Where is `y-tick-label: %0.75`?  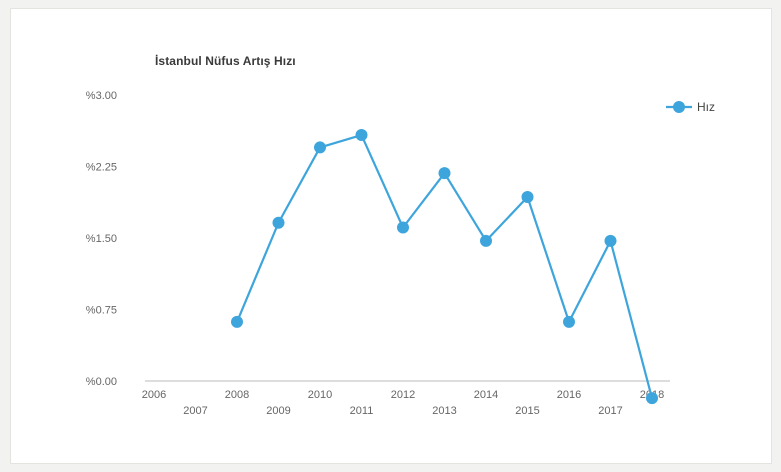
y-tick-label: %0.75 is located at coordinates (101, 311).